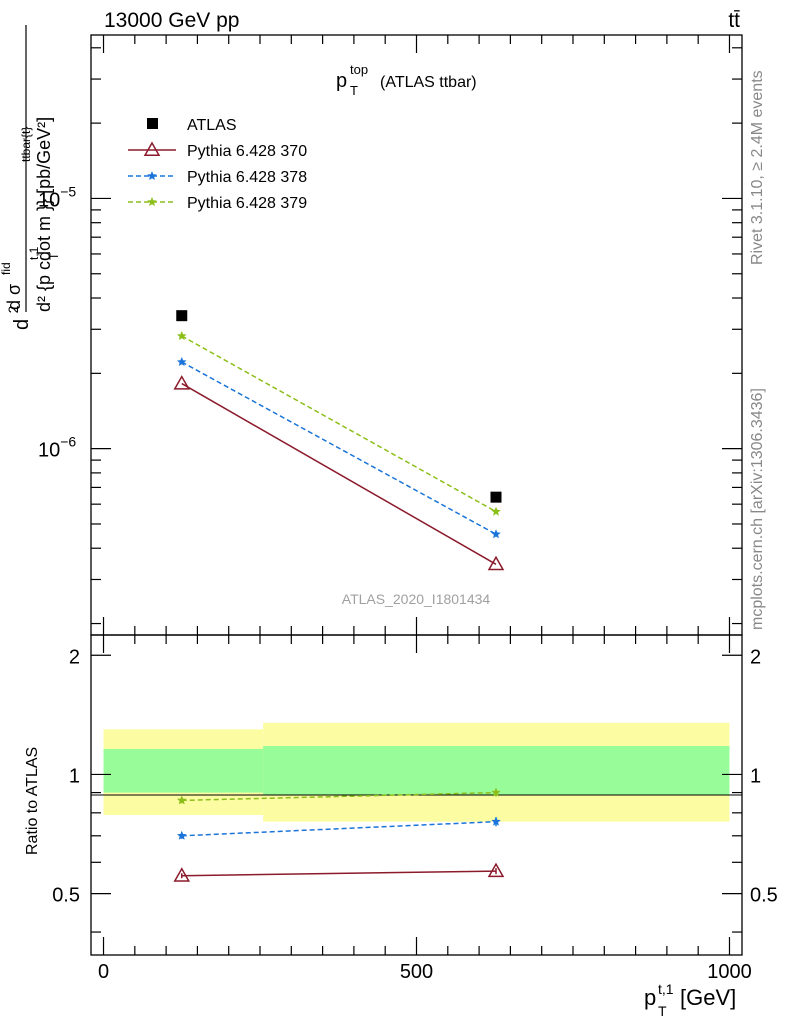  I want to click on ratio-y-tick-label-right: 0.5, so click(764, 896).